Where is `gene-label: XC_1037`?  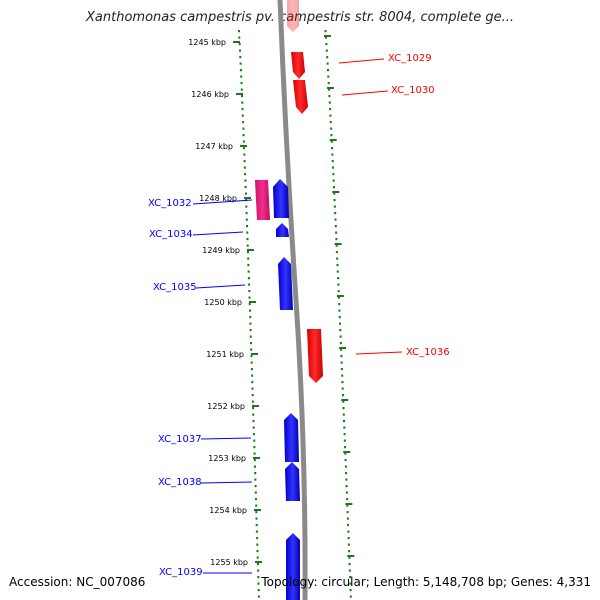 gene-label: XC_1037 is located at coordinates (180, 439).